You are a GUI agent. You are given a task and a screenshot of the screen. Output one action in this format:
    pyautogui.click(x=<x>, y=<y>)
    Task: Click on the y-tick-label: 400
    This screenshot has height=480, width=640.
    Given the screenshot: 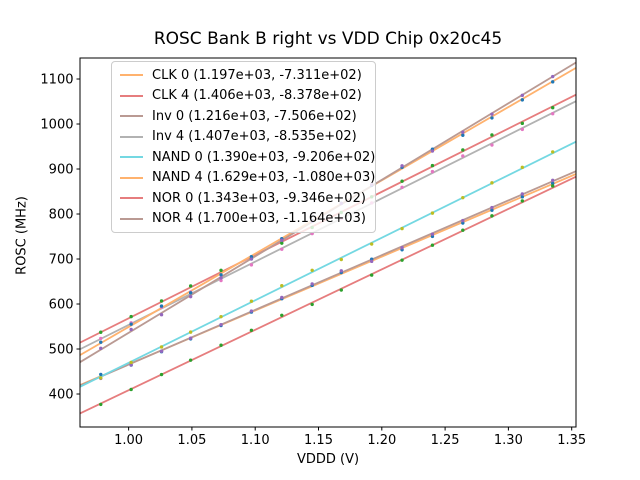 What is the action you would take?
    pyautogui.click(x=61, y=395)
    